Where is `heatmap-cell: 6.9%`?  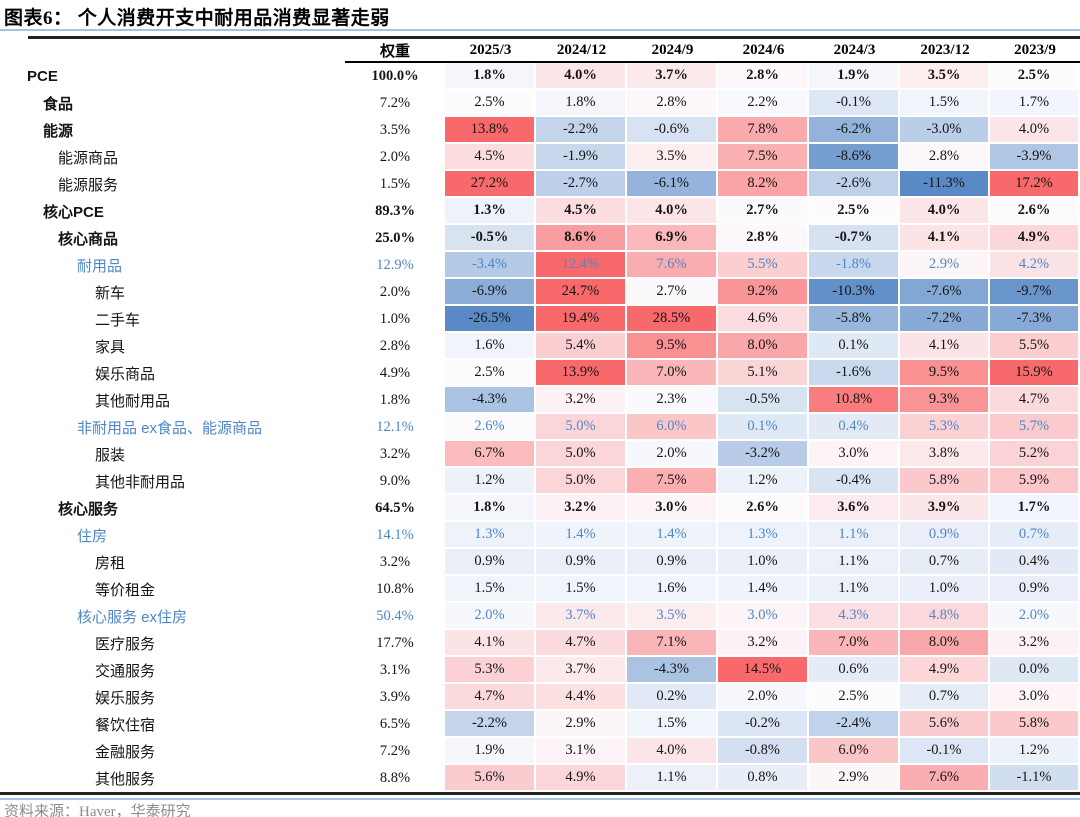
heatmap-cell: 6.9% is located at coordinates (672, 238).